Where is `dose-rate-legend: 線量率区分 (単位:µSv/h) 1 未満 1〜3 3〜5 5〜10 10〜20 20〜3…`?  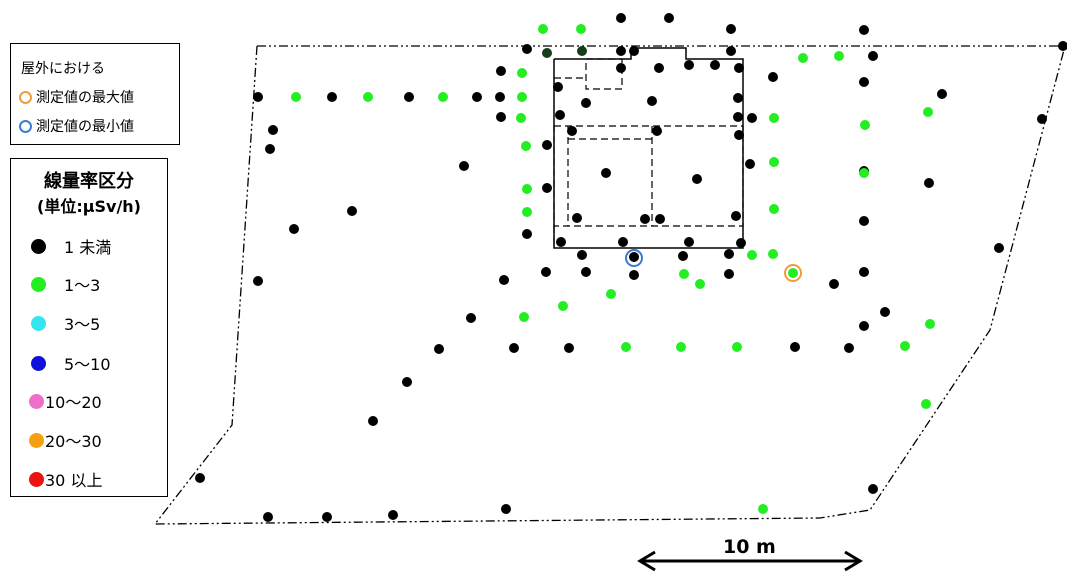
dose-rate-legend: 線量率区分 (単位:µSv/h) 1 未満 1〜3 3〜5 5〜10 10〜20 20〜3… is located at coordinates (89, 327).